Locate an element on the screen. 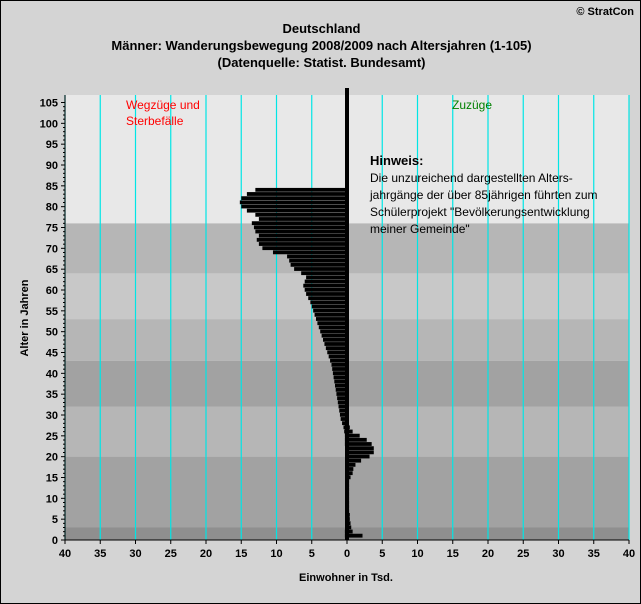 The image size is (641, 604). bars-group is located at coordinates (306, 362).